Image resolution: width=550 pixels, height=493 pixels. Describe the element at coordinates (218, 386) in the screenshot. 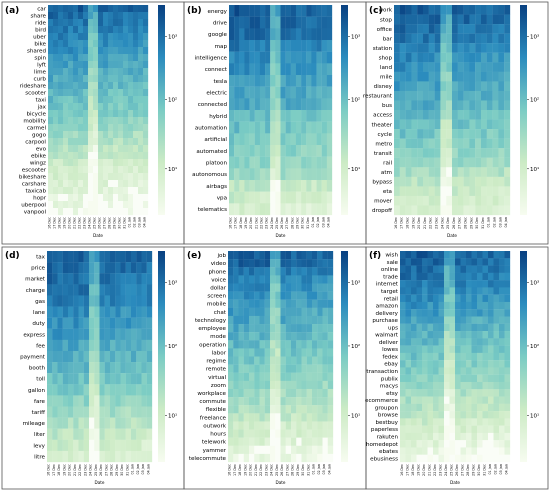

I see `row-label: zoom` at that location.